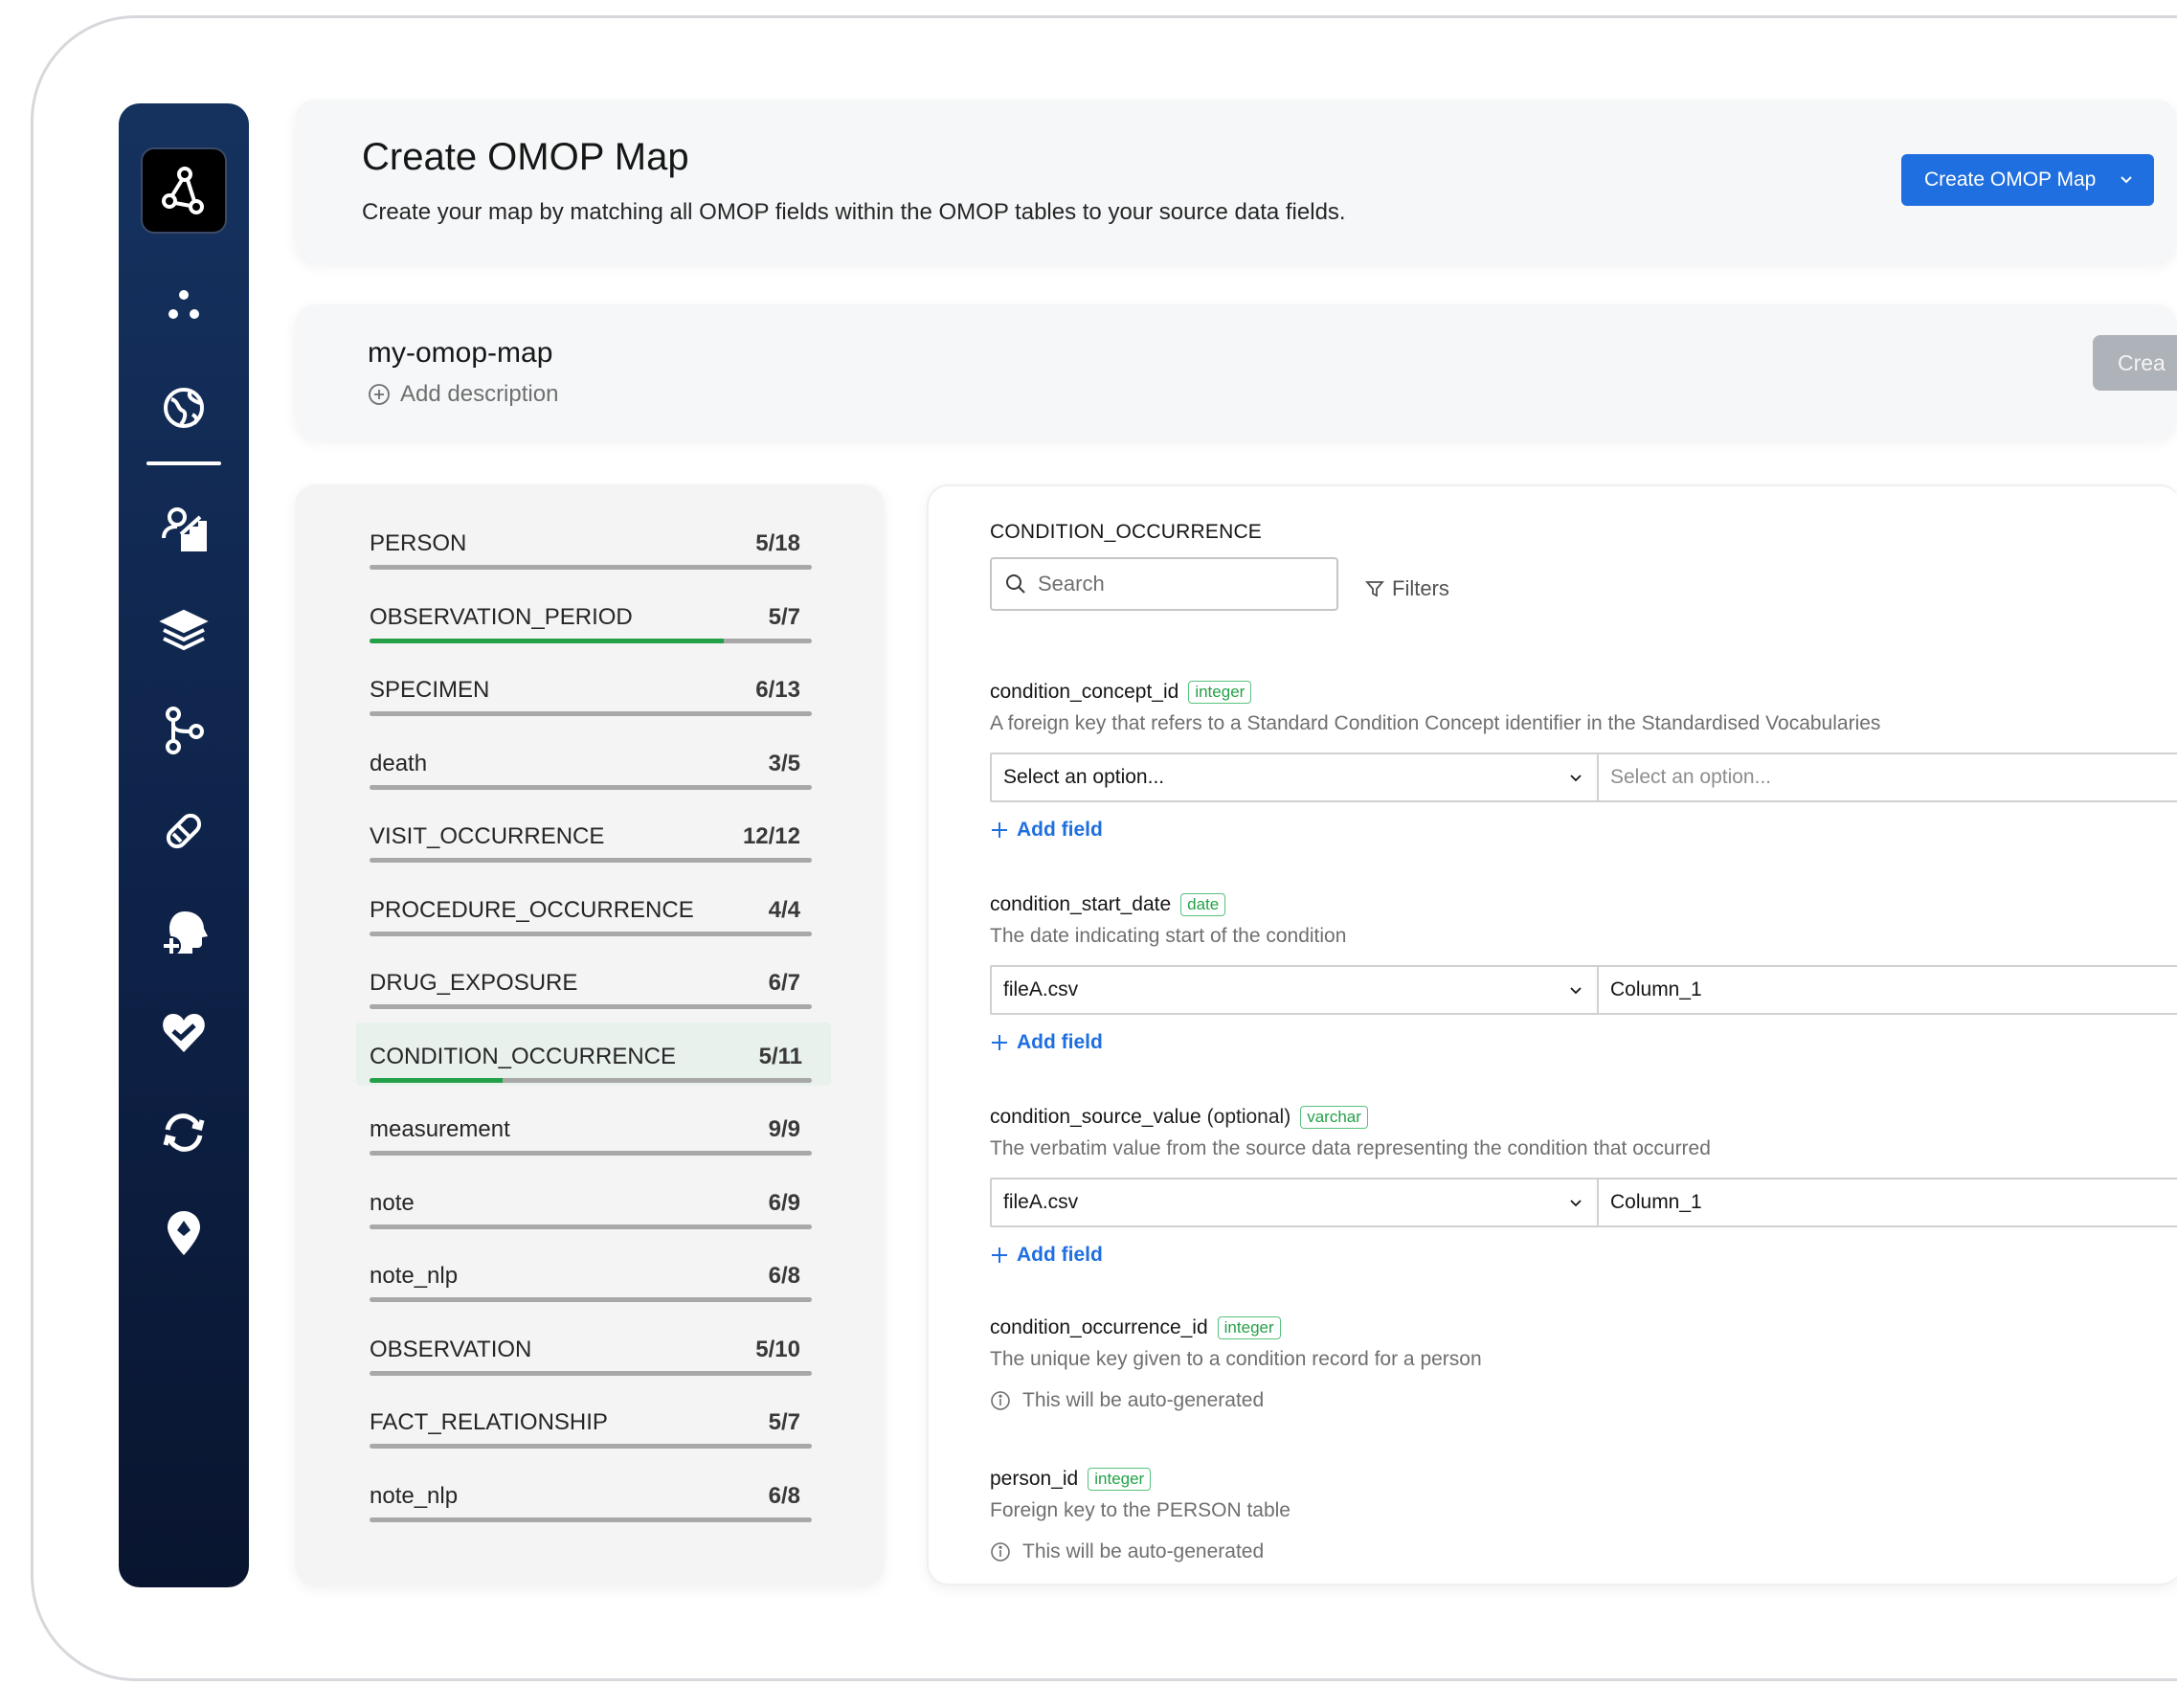  I want to click on location-pin-icon, so click(184, 1232).